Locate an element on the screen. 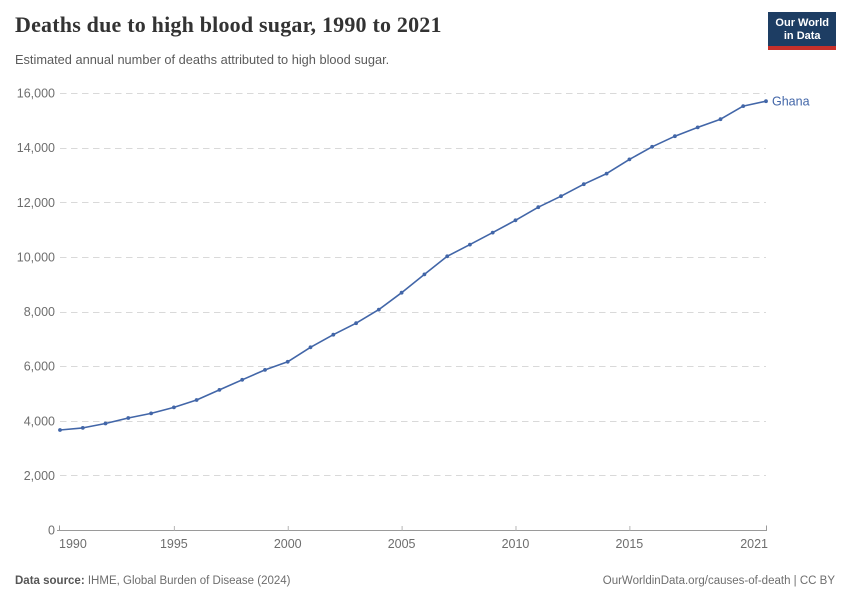 The width and height of the screenshot is (850, 600). data-source-text: IHME, Global Burden of Disease (2024) is located at coordinates (187, 581).